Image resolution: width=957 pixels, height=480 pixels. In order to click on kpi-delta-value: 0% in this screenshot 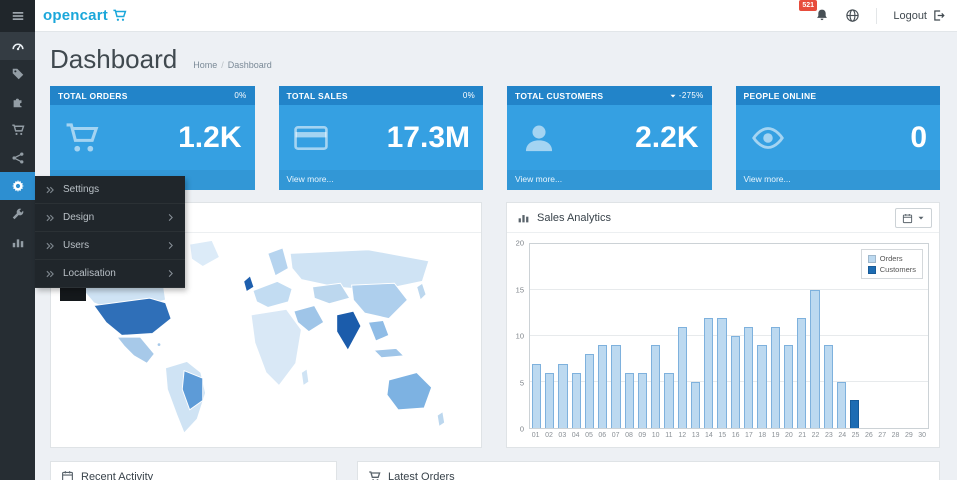, I will do `click(468, 95)`.